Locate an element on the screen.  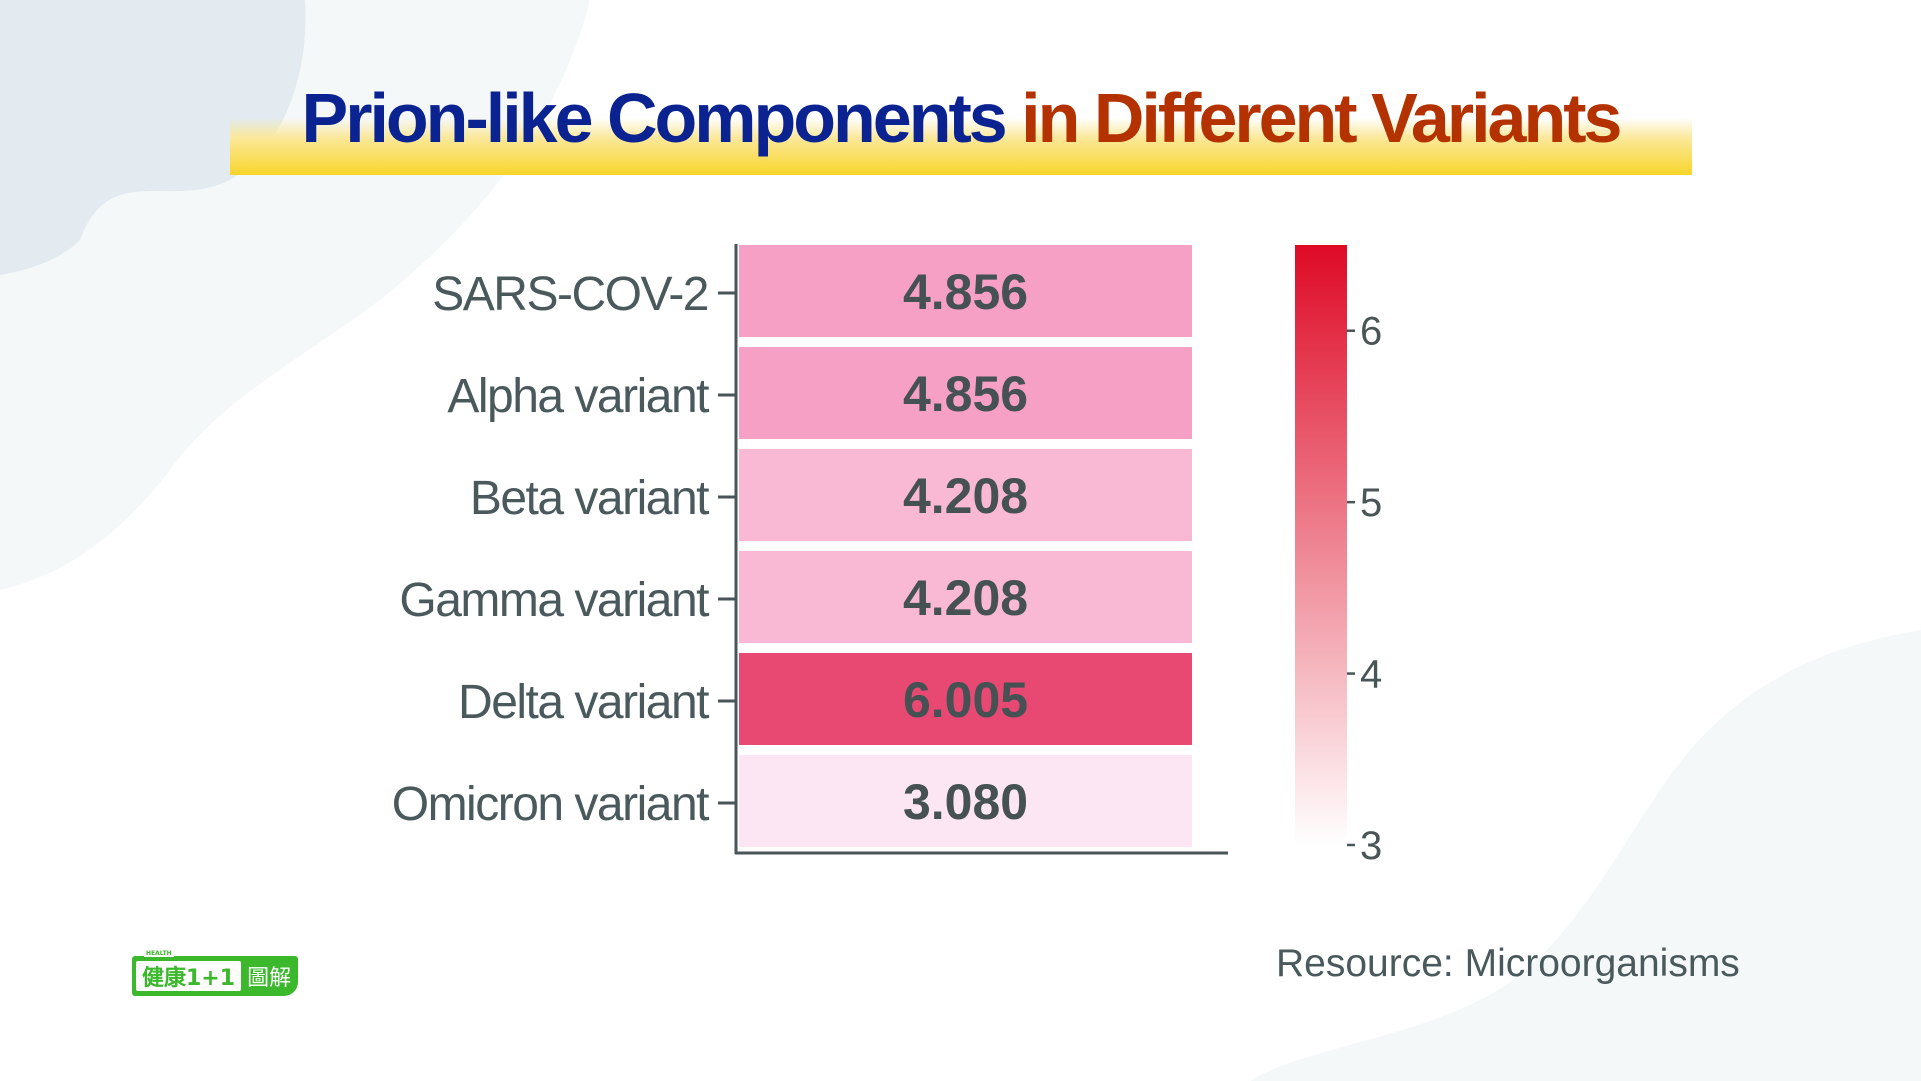
title-highlight is located at coordinates (961, 146).